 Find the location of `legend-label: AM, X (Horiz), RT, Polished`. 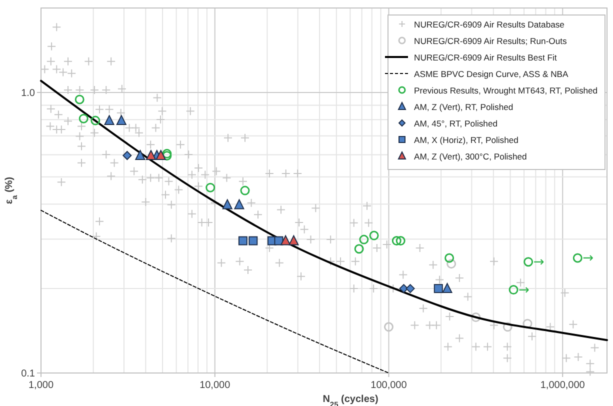

legend-label: AM, X (Horiz), RT, Polished is located at coordinates (466, 140).